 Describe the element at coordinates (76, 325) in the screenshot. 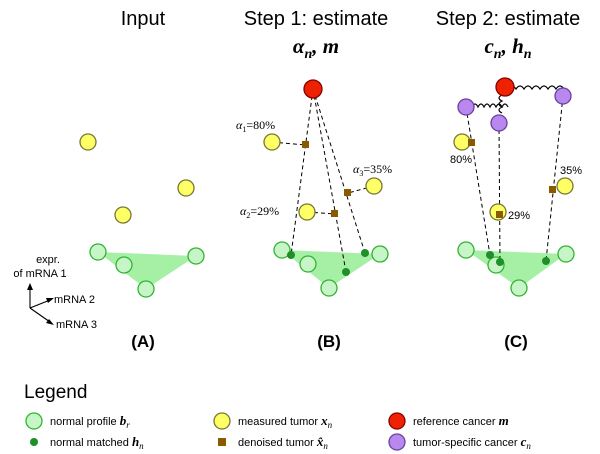

I see `axis-label-mrna3: mRNA 3` at that location.